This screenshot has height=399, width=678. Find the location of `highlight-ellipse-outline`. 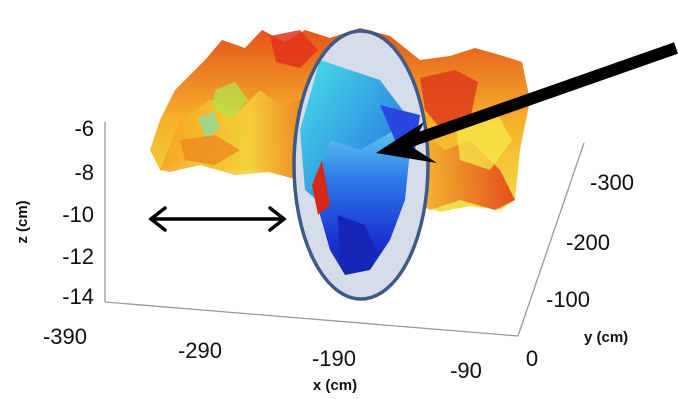

highlight-ellipse-outline is located at coordinates (361, 165).